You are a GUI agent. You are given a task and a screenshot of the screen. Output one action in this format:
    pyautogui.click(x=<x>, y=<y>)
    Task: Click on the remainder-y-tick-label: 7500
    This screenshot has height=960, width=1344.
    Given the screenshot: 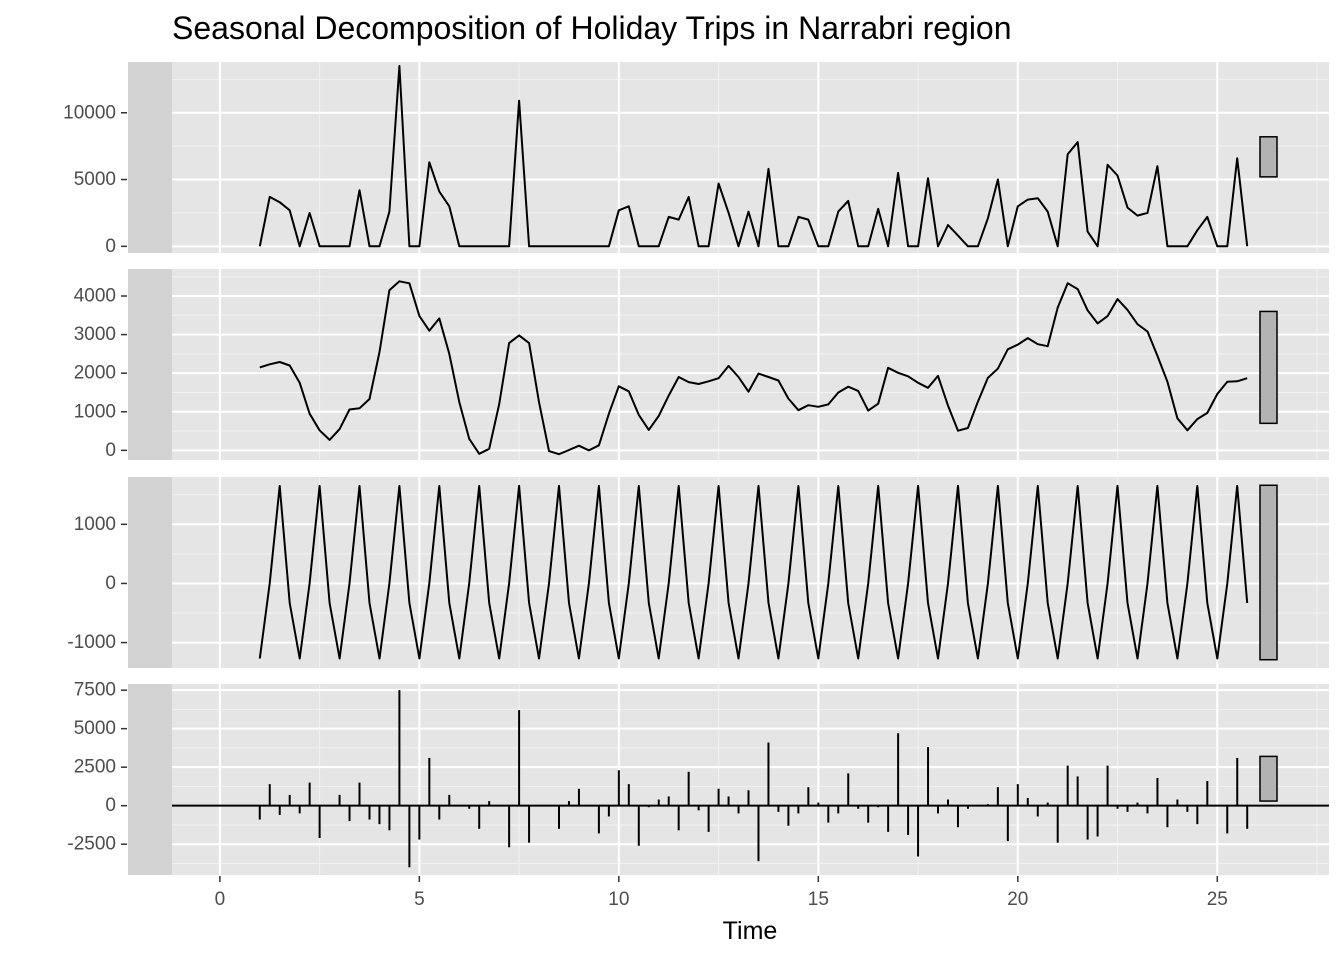 What is the action you would take?
    pyautogui.click(x=95, y=690)
    